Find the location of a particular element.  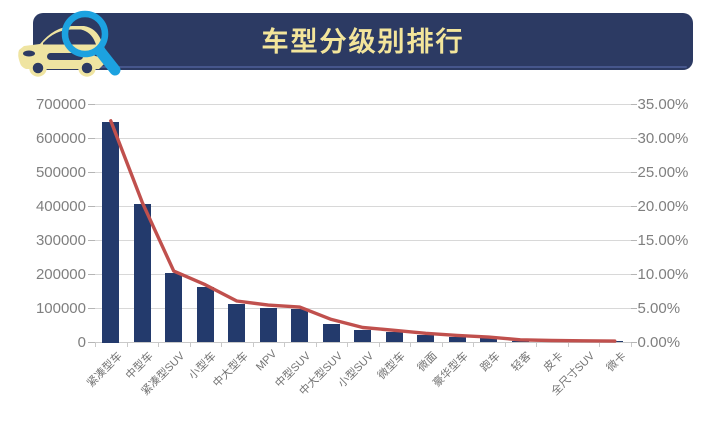

y-axis-right-label: 0.00% is located at coordinates (659, 342).